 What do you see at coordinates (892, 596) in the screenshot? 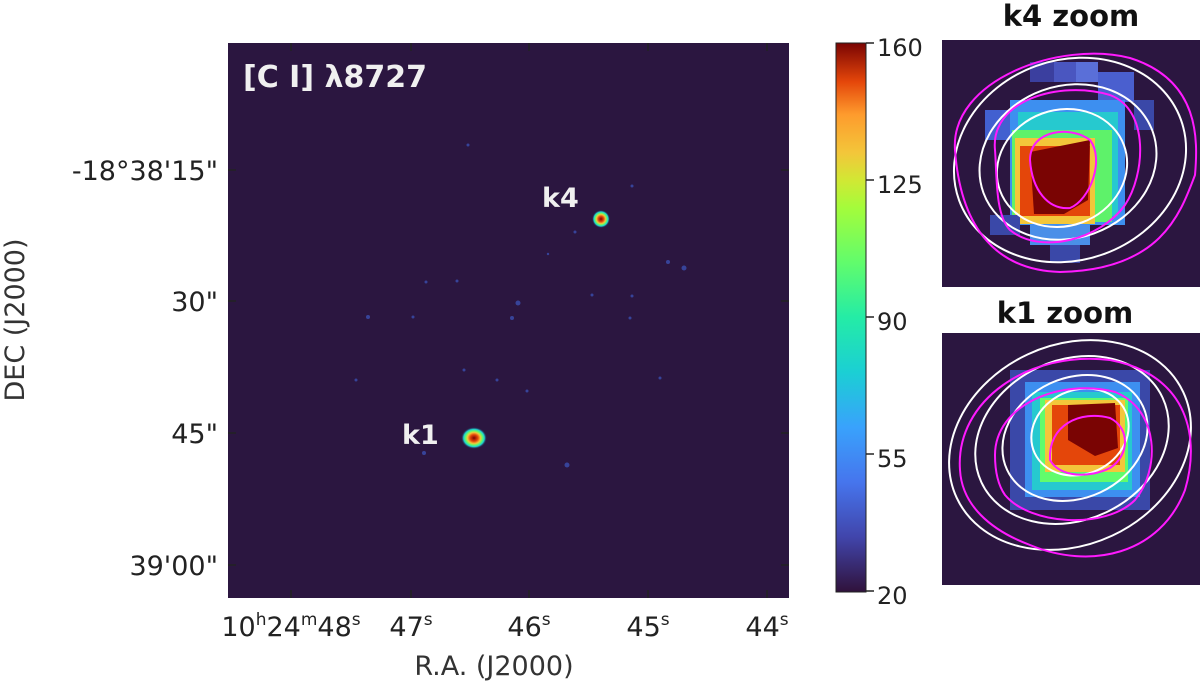
I see `colorbar-tick-label: 20` at bounding box center [892, 596].